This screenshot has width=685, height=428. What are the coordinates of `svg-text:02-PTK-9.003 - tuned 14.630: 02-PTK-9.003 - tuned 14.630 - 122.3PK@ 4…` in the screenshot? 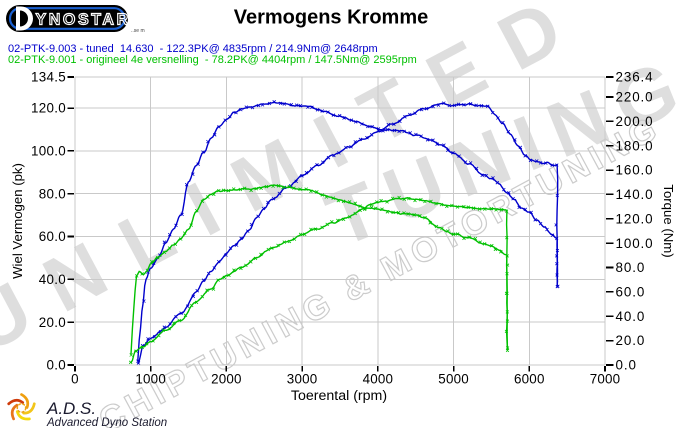 It's located at (193, 49).